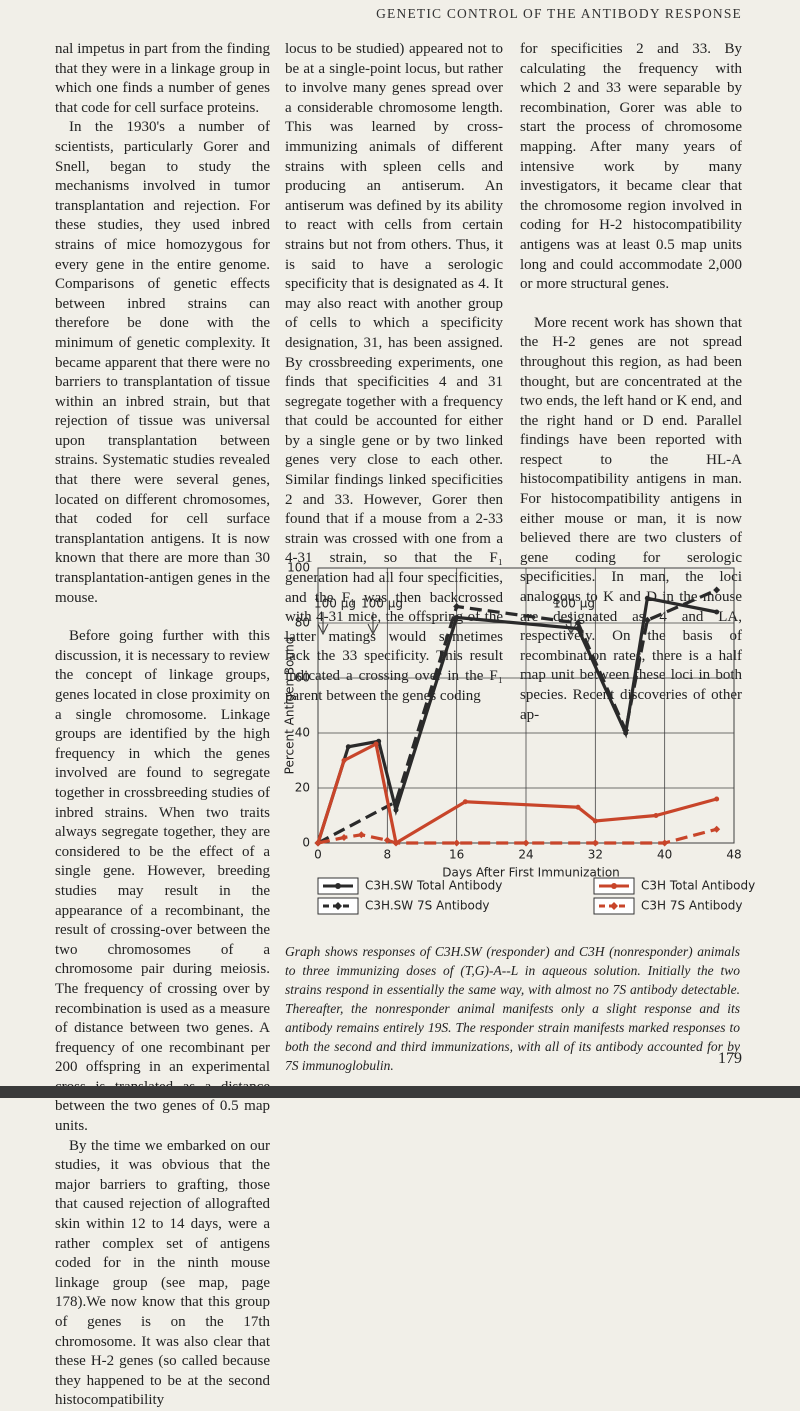 The width and height of the screenshot is (800, 1411). What do you see at coordinates (298, 568) in the screenshot?
I see `y-tick-label: 100` at bounding box center [298, 568].